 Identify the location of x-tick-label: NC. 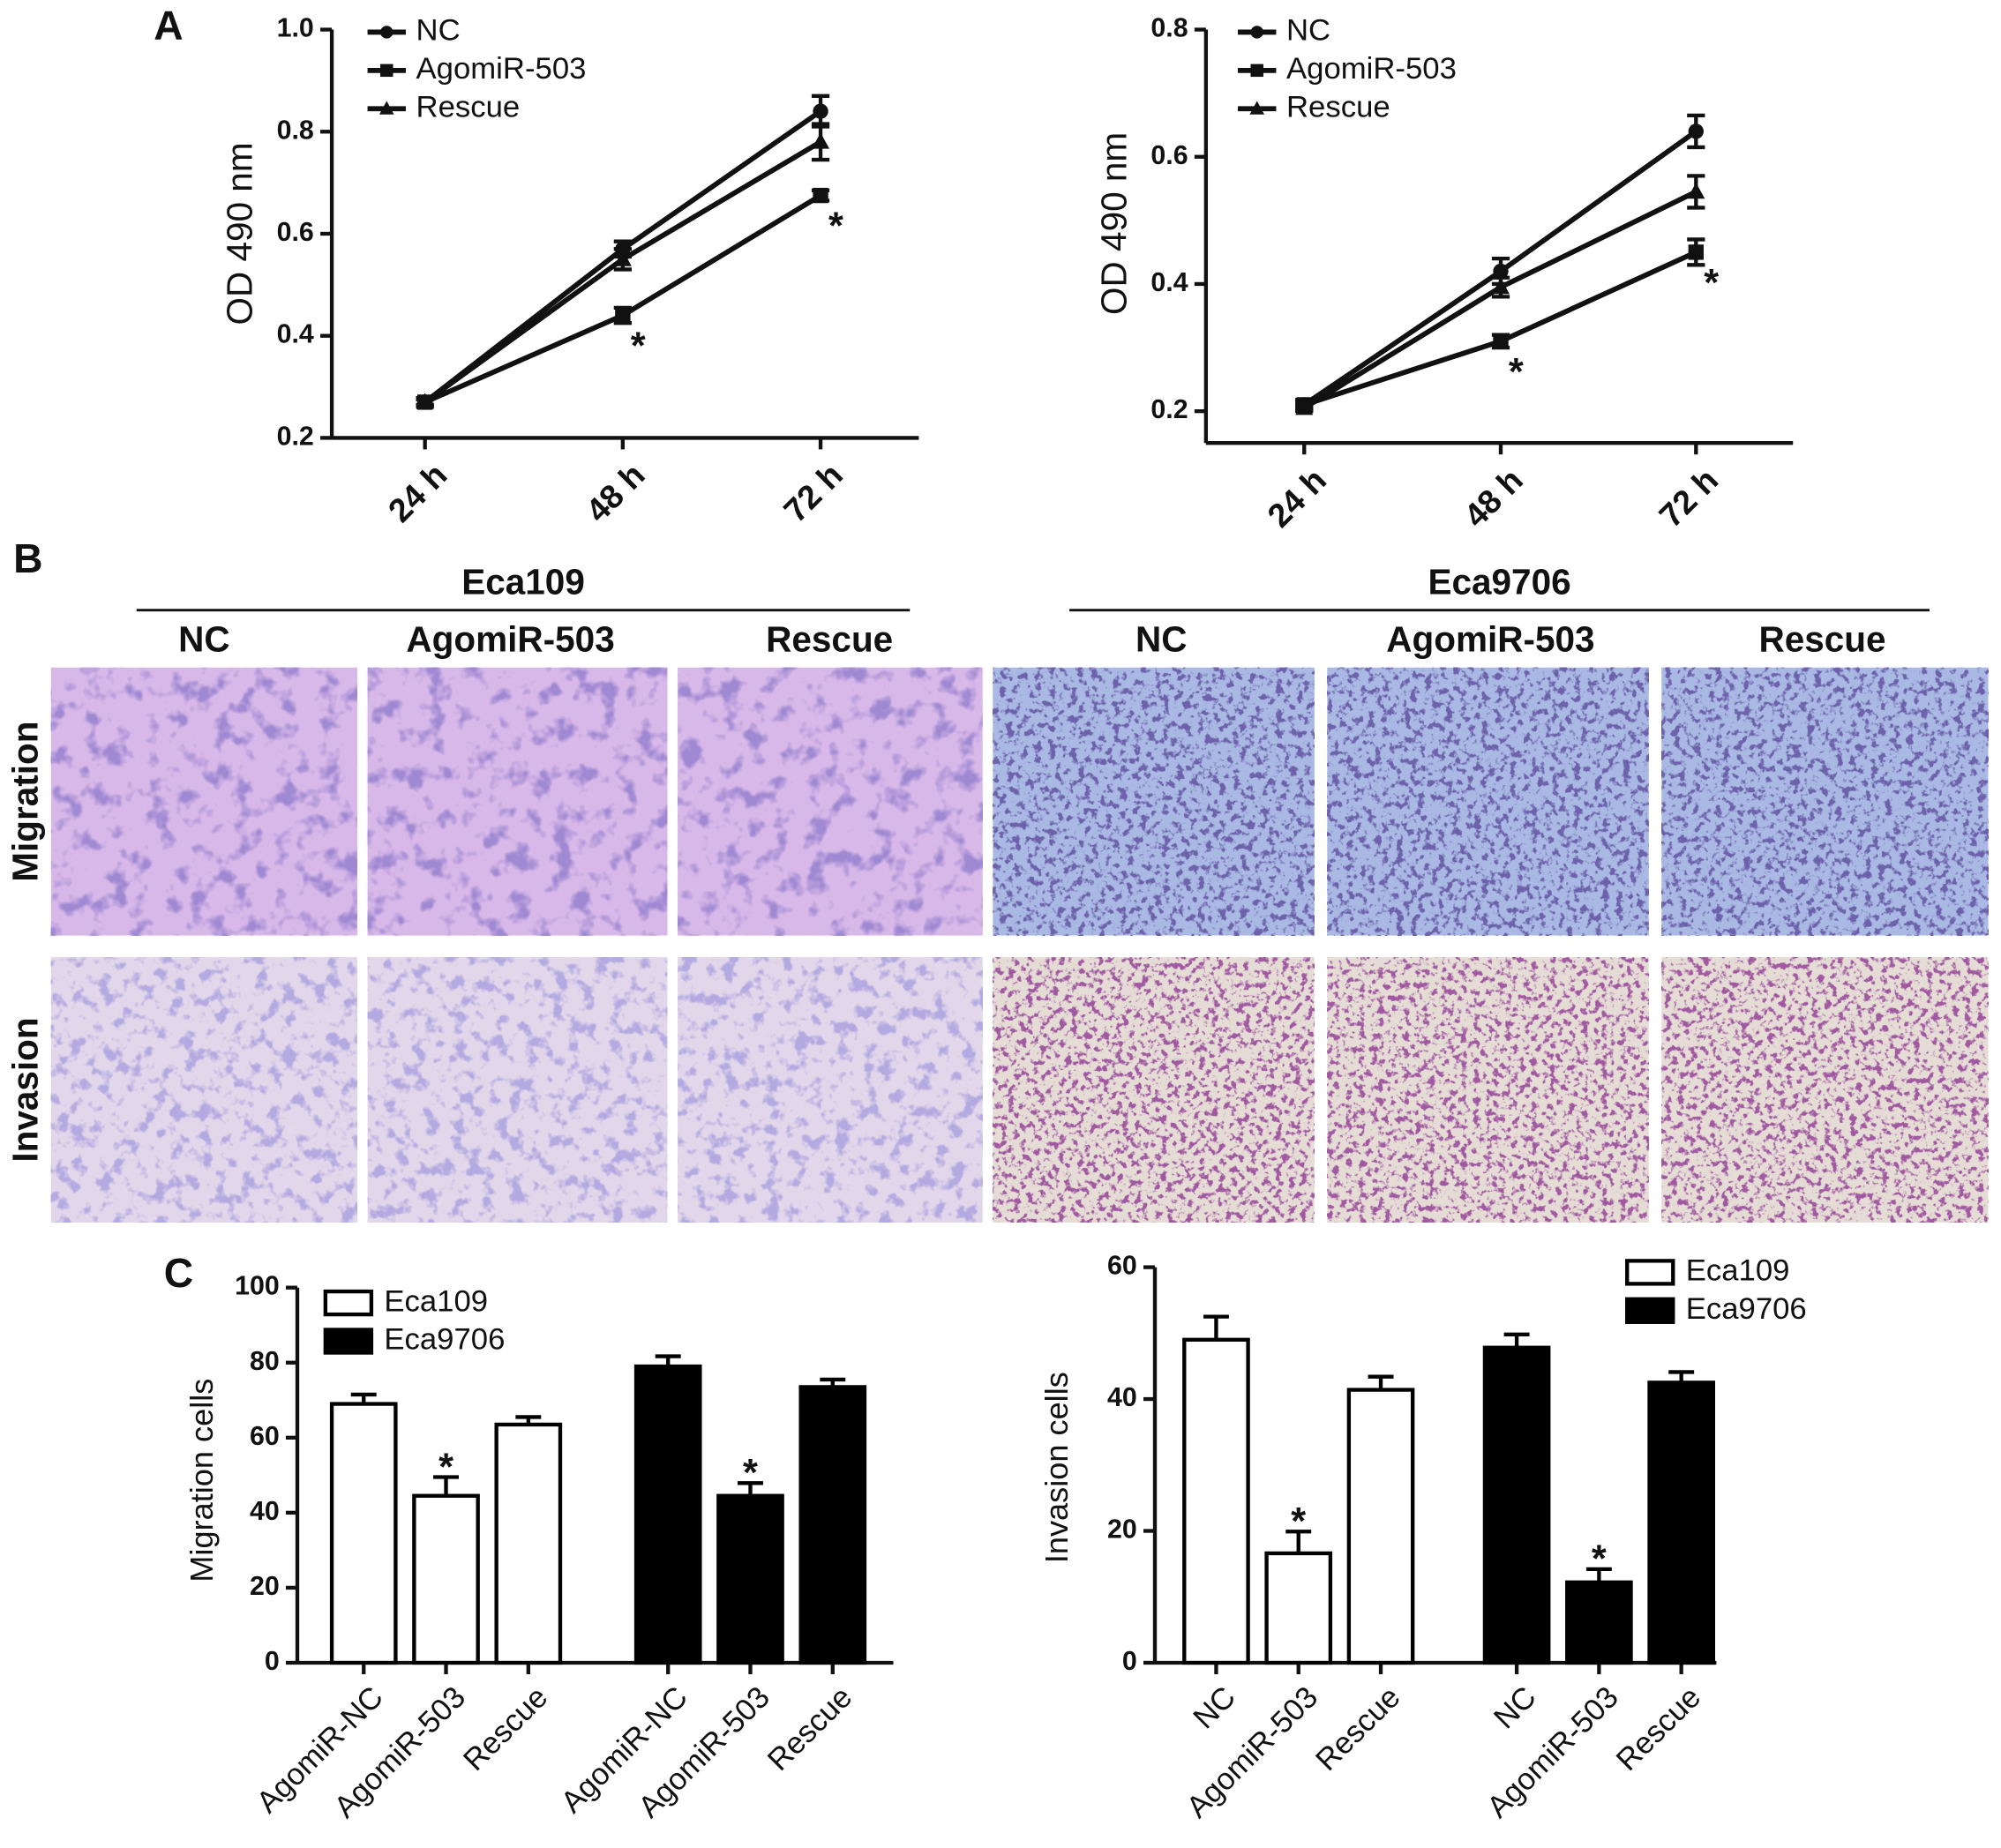
(1215, 1707).